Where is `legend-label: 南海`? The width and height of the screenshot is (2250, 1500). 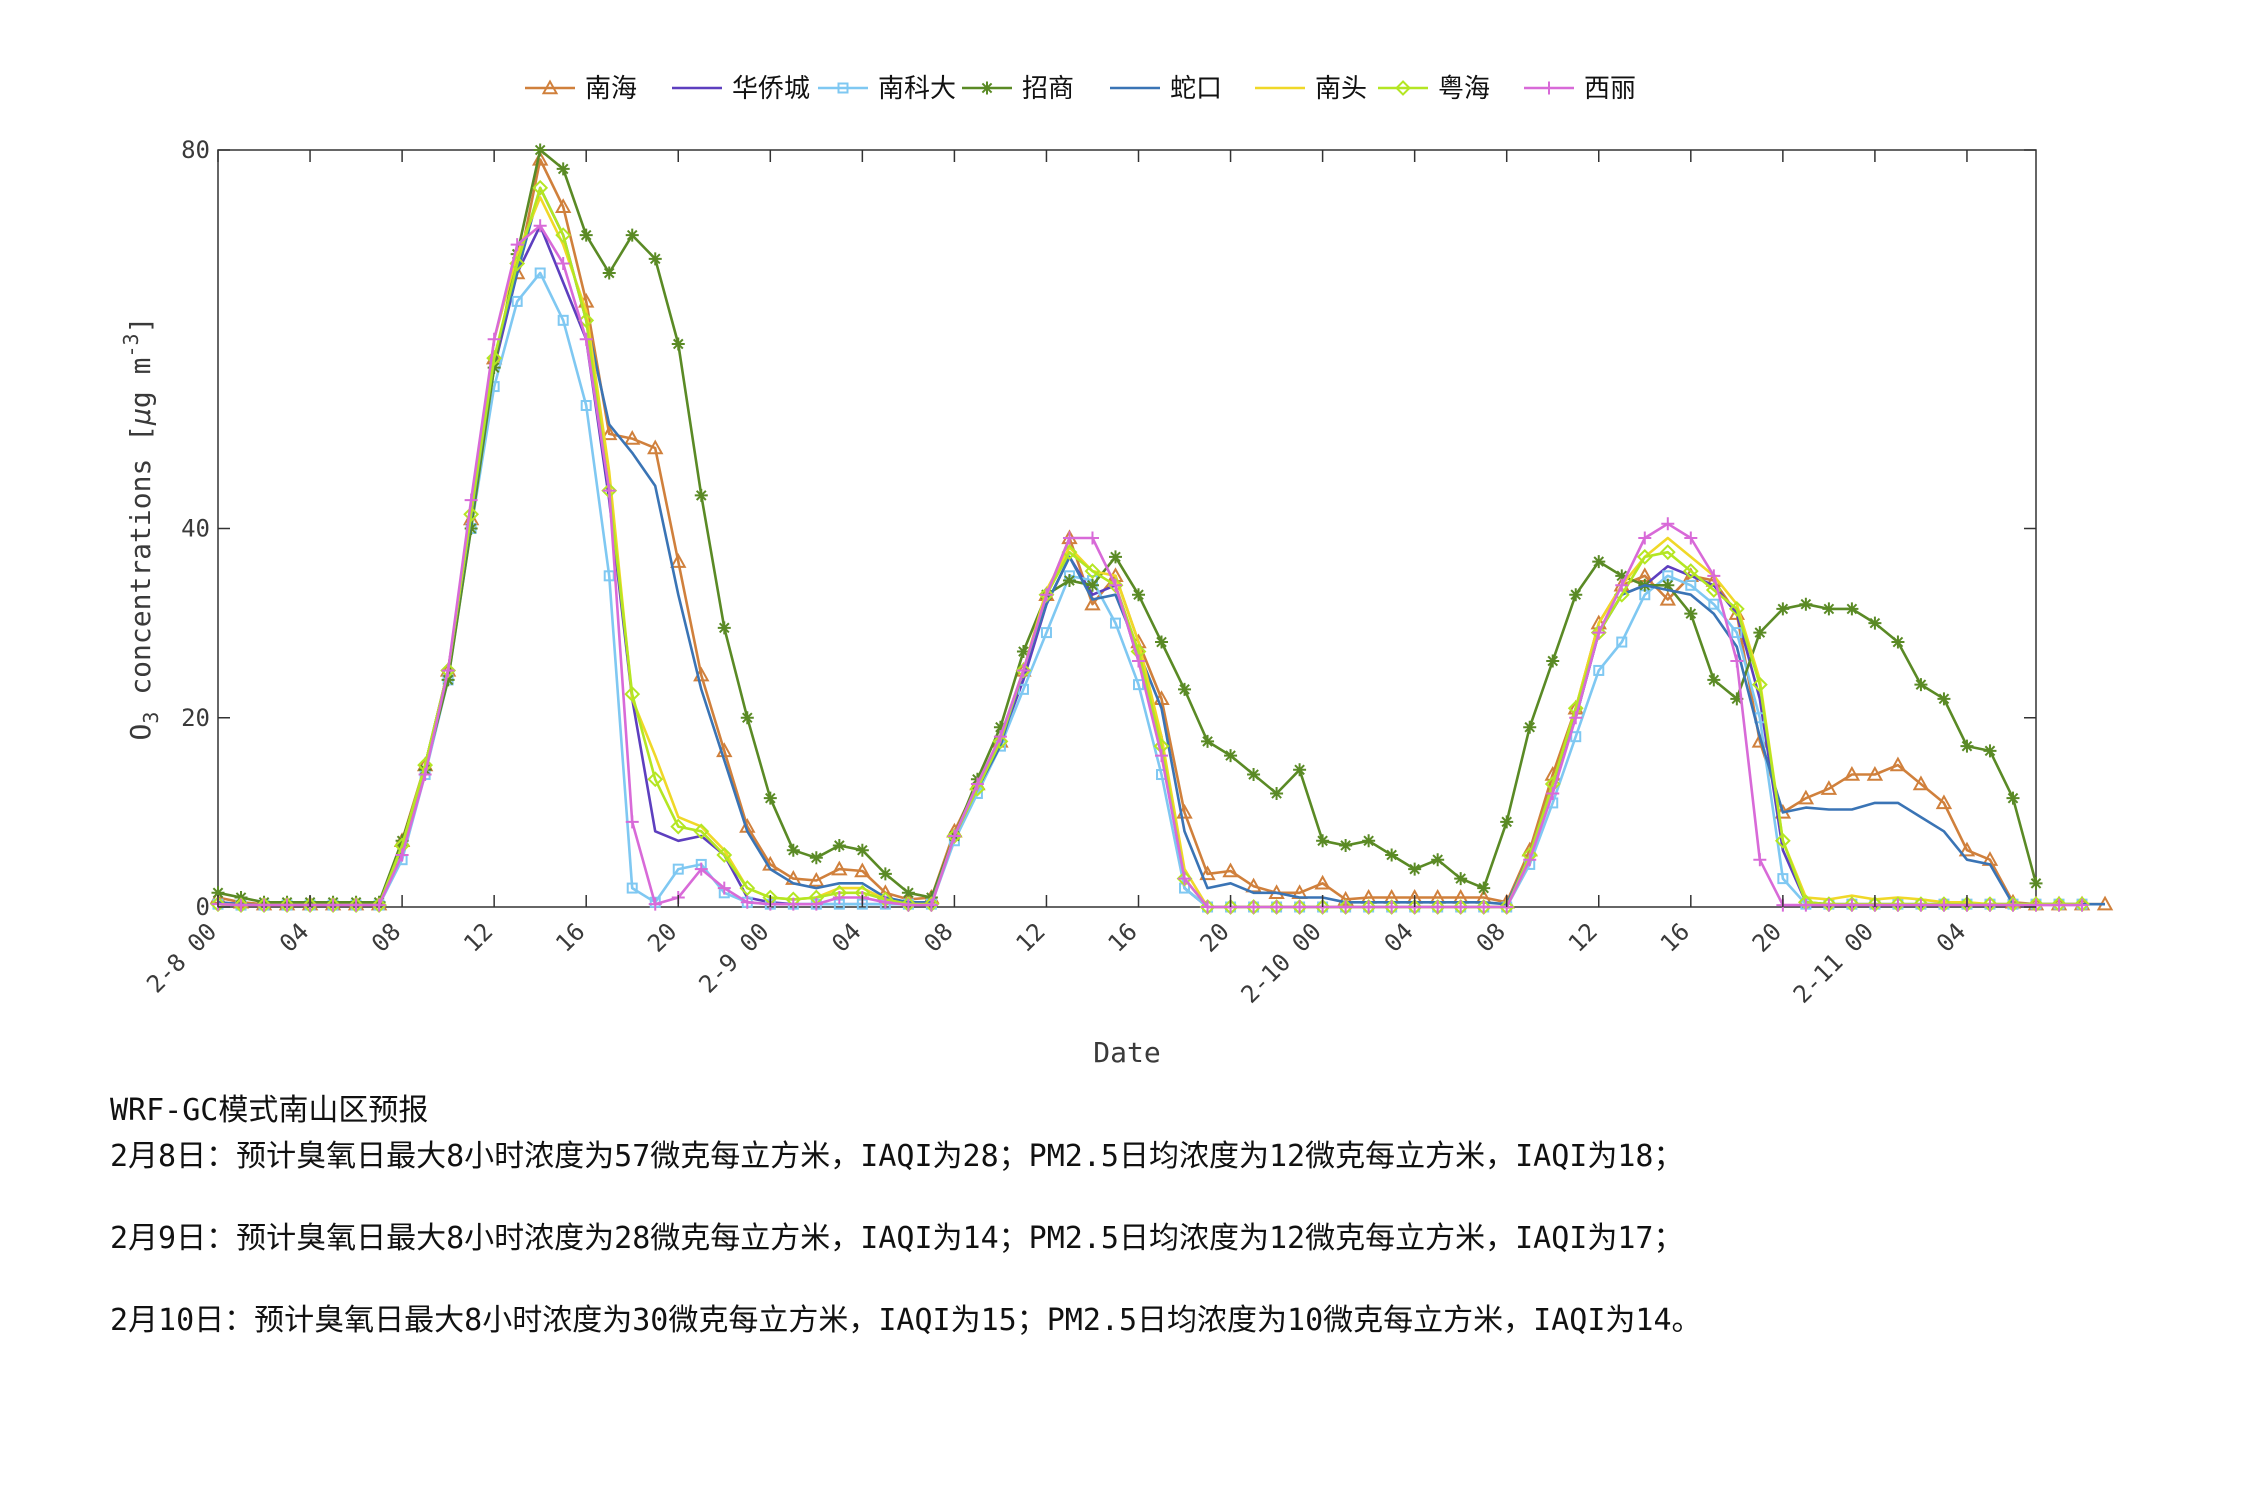
legend-label: 南海 is located at coordinates (611, 89).